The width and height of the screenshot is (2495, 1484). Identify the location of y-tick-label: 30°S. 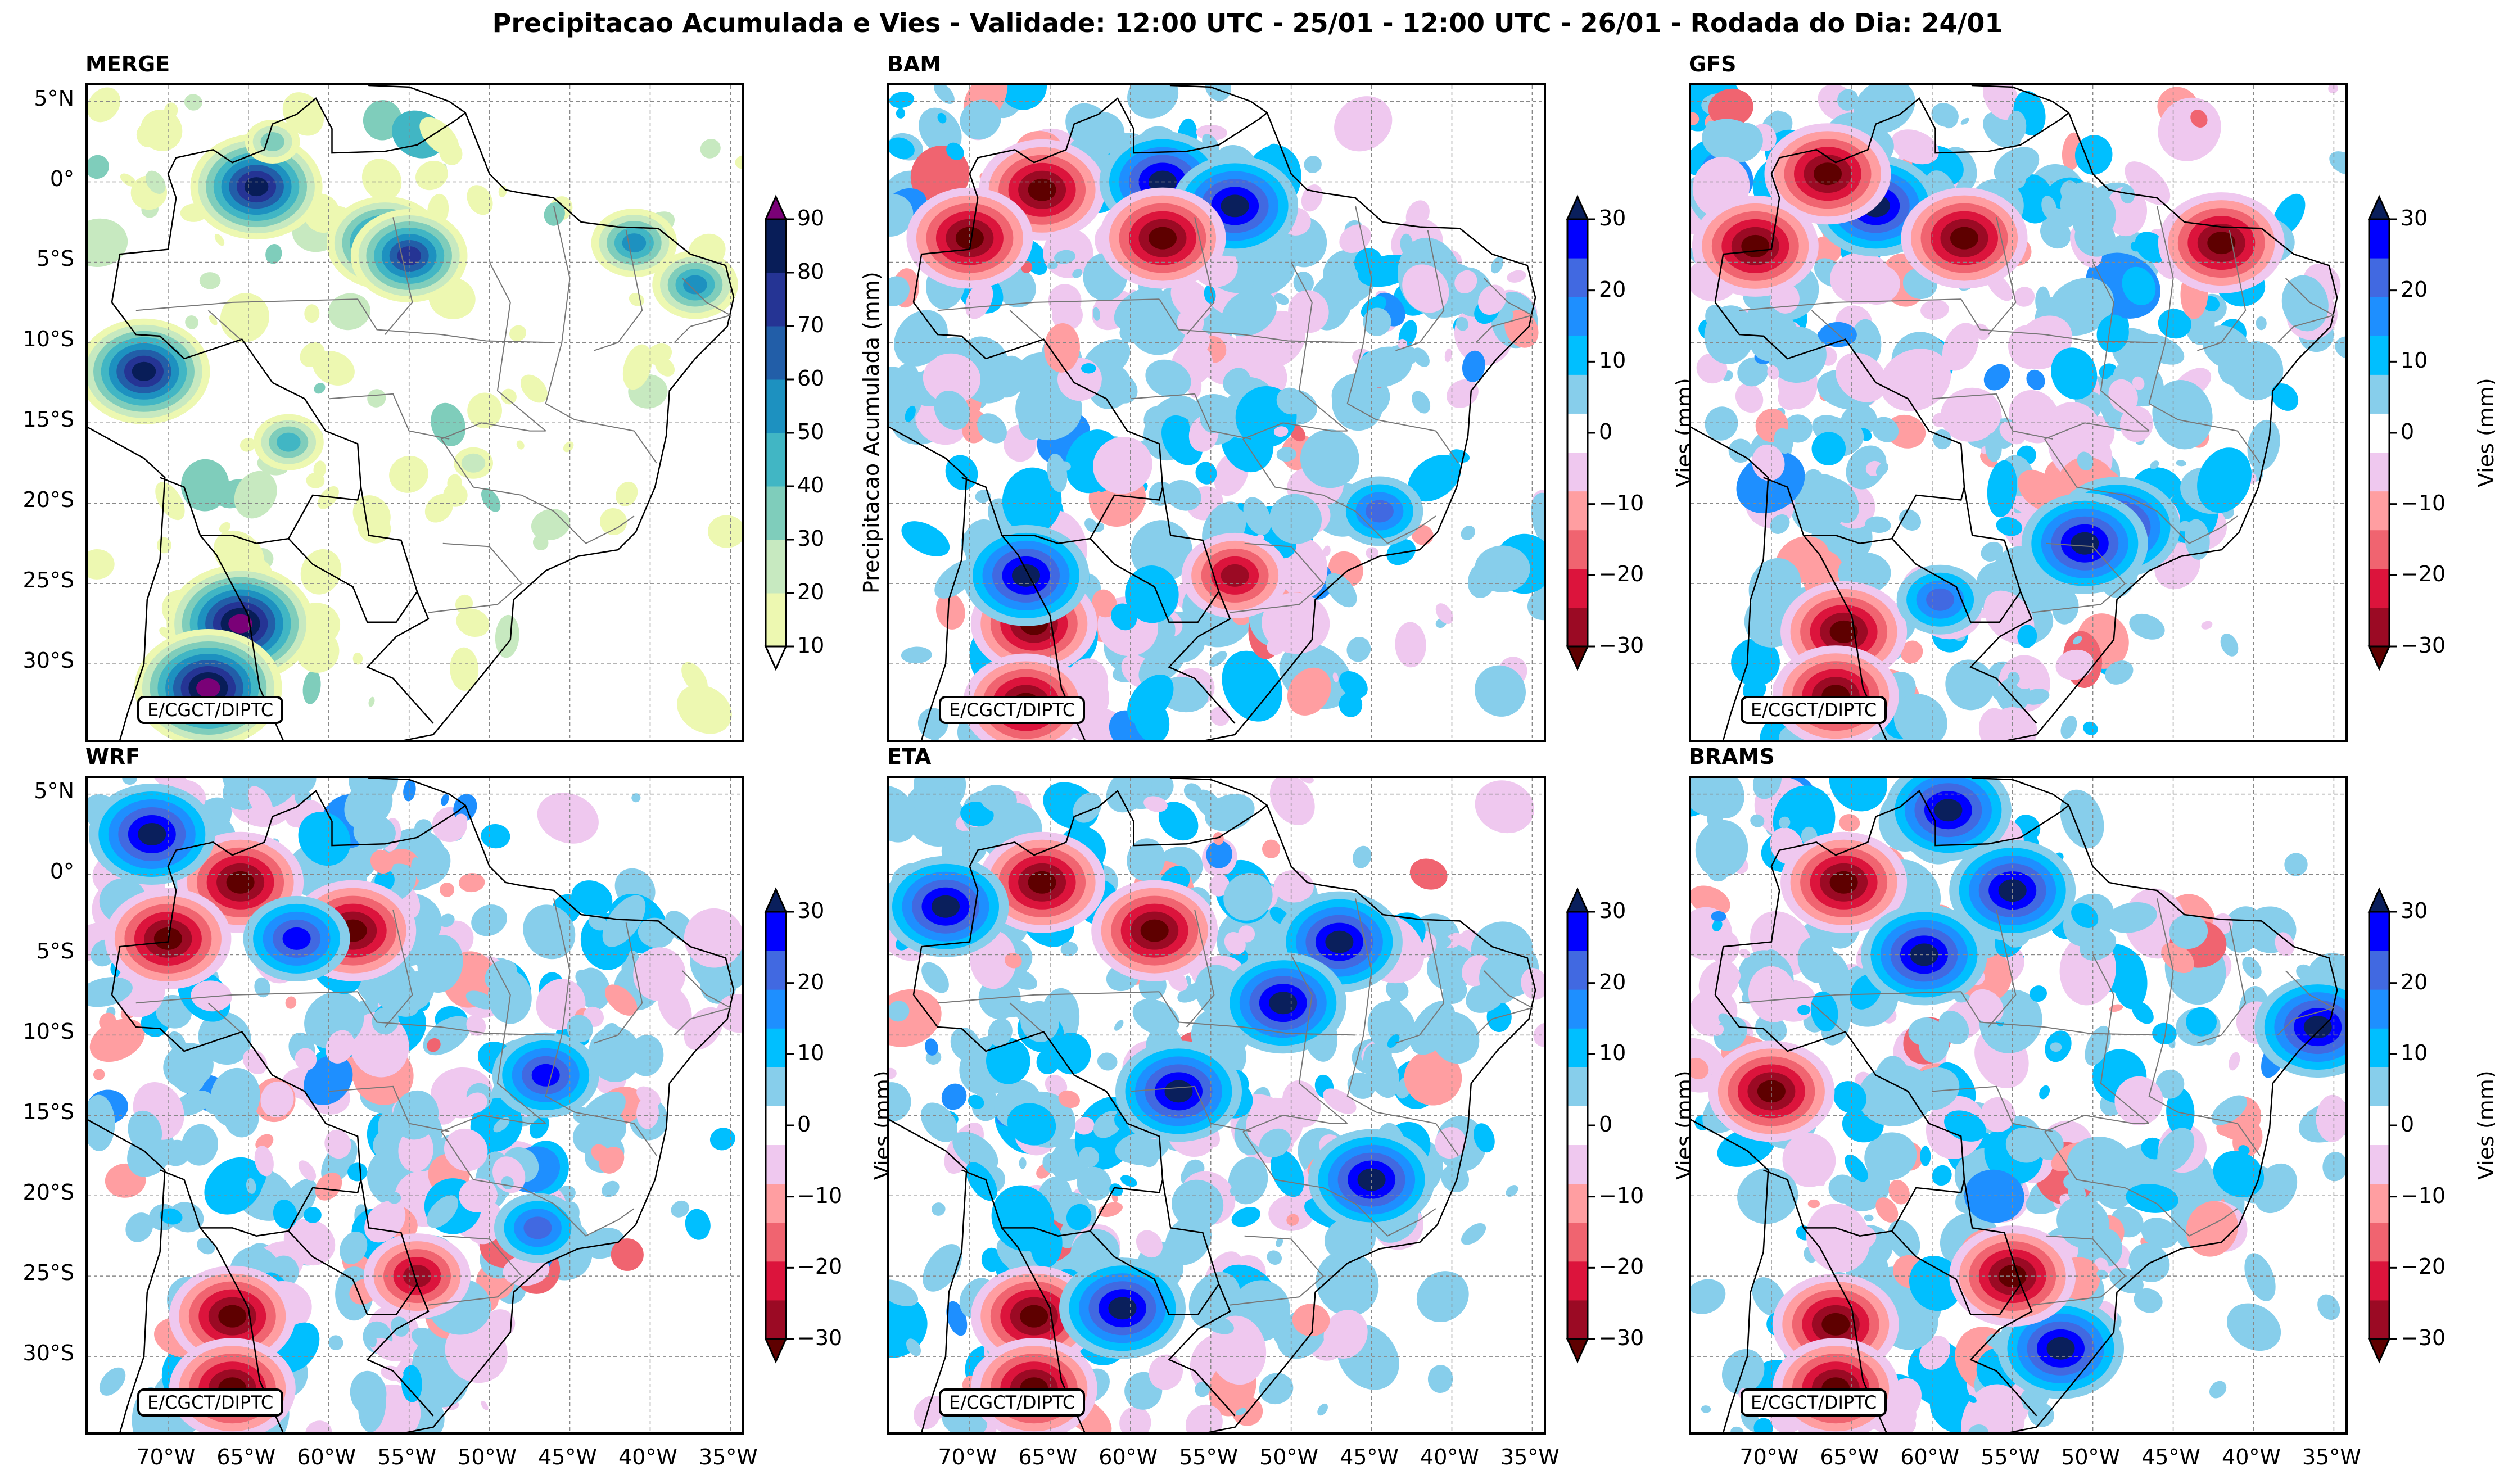
(48, 1353).